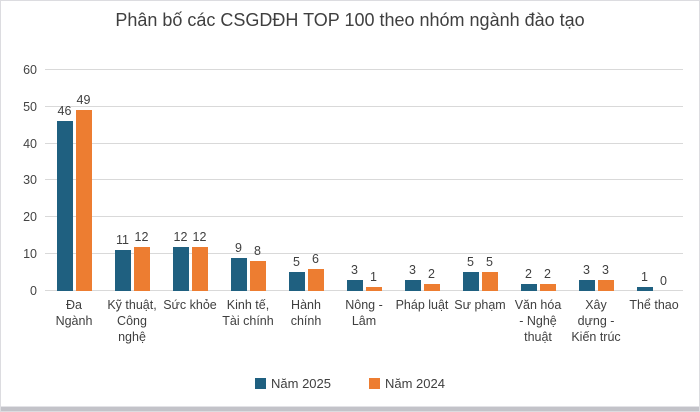  Describe the element at coordinates (30, 107) in the screenshot. I see `y-tick-label: 50` at that location.